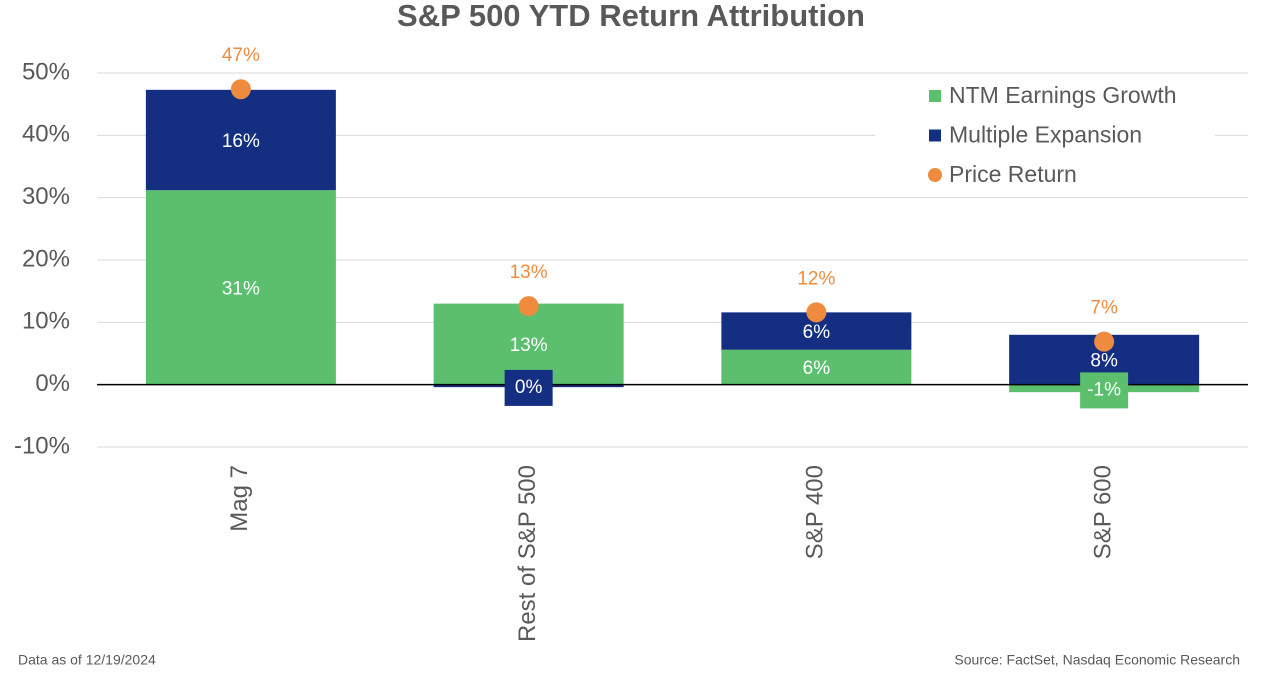  Describe the element at coordinates (1104, 308) in the screenshot. I see `data-label: 7%` at that location.